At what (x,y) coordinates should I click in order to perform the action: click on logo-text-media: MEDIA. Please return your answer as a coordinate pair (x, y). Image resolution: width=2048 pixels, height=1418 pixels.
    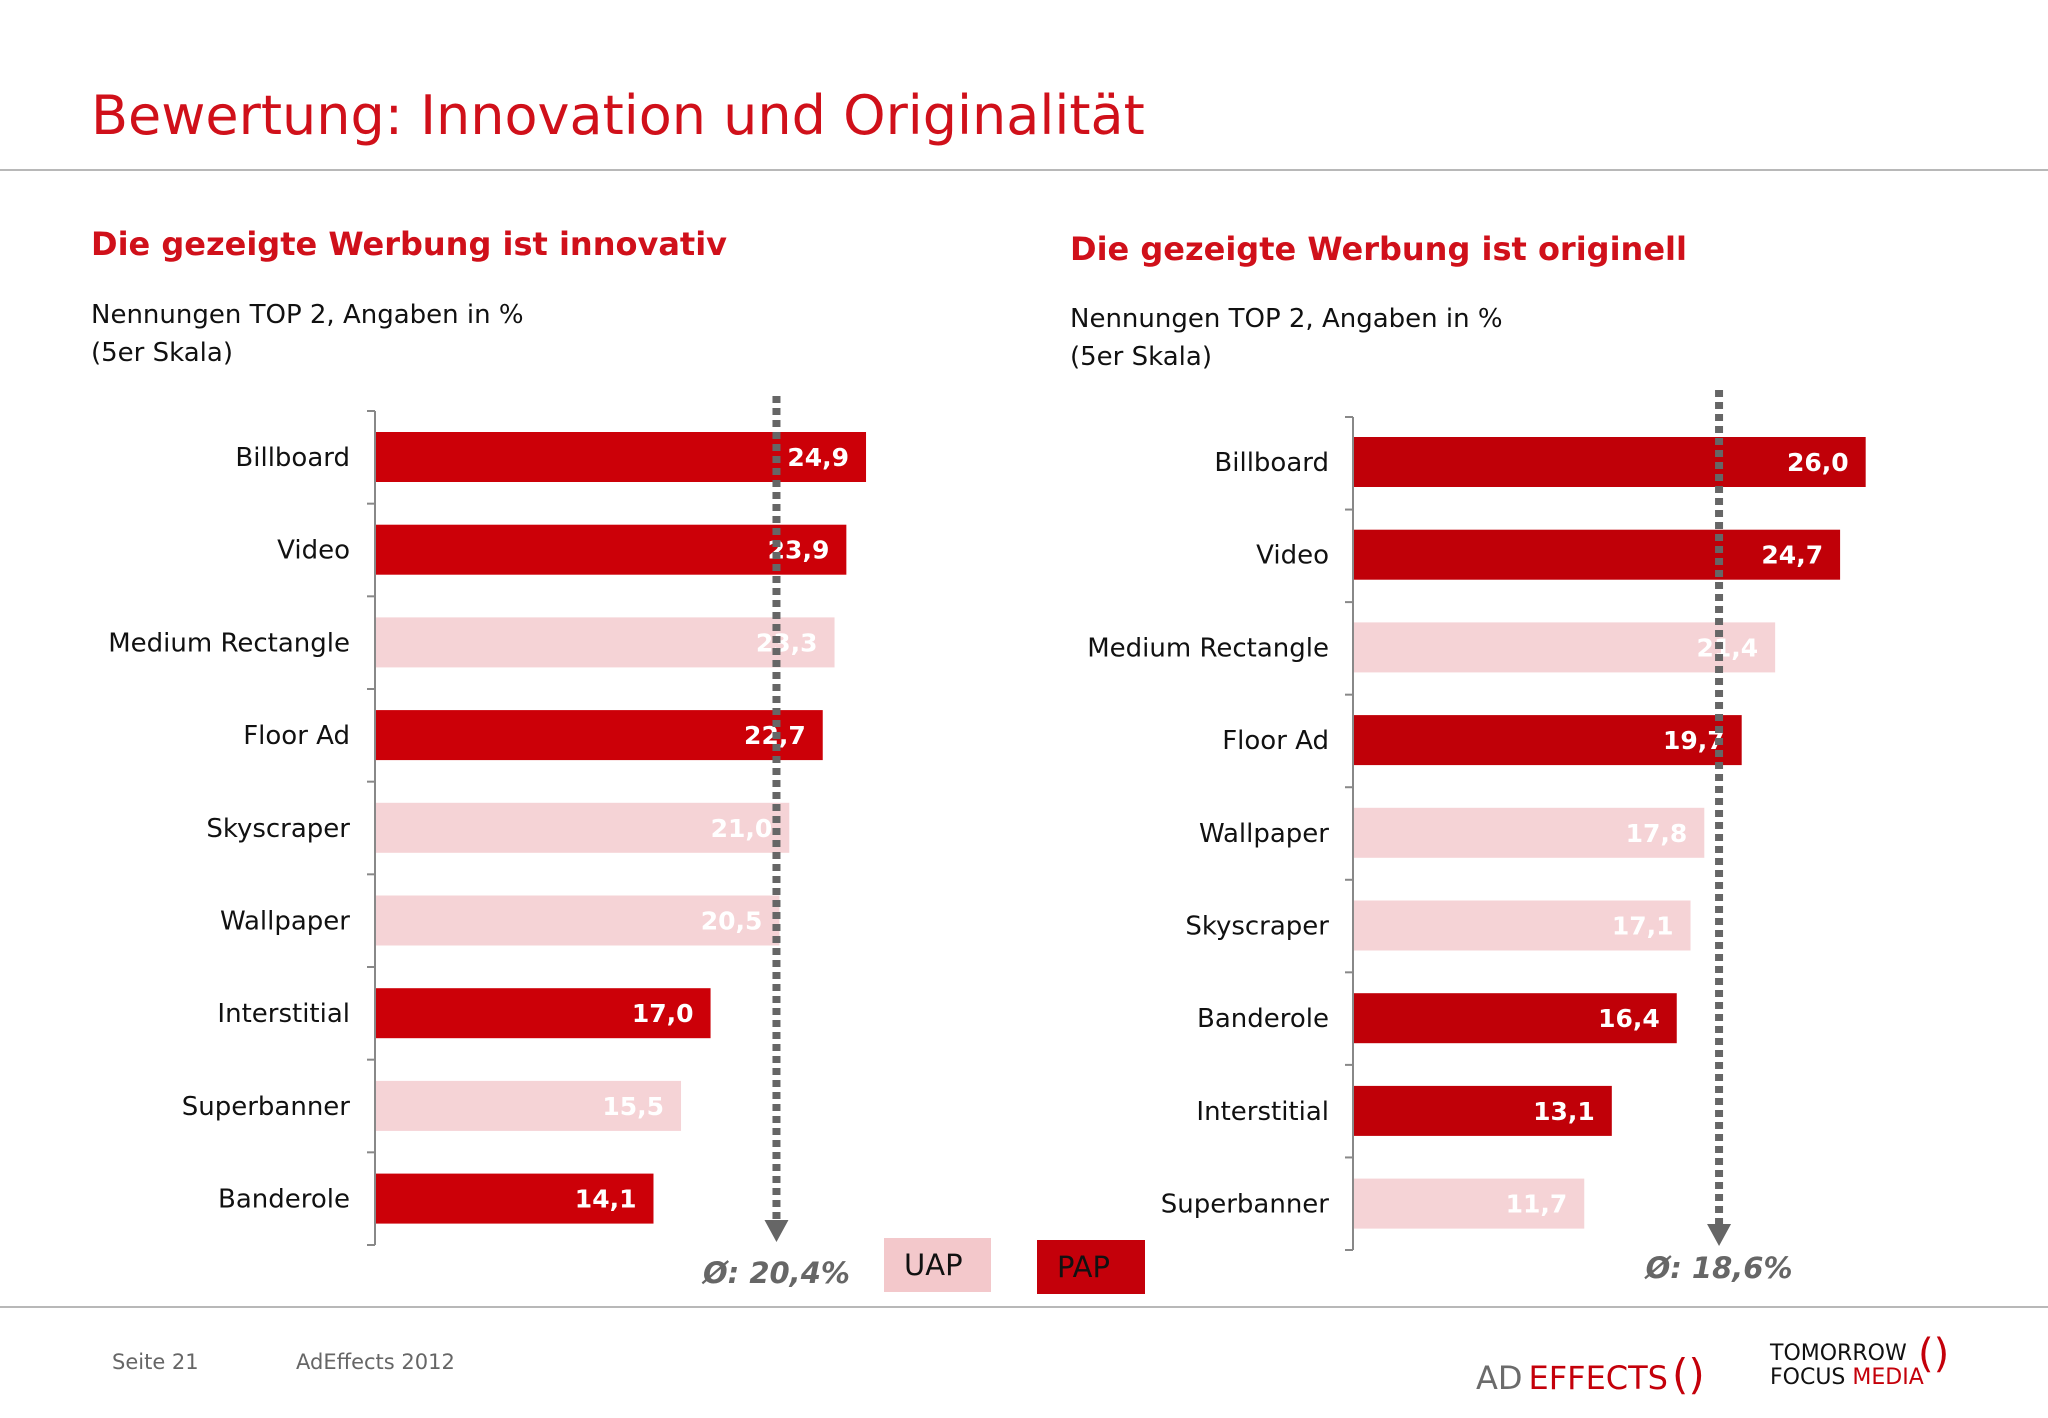
    Looking at the image, I should click on (1888, 1377).